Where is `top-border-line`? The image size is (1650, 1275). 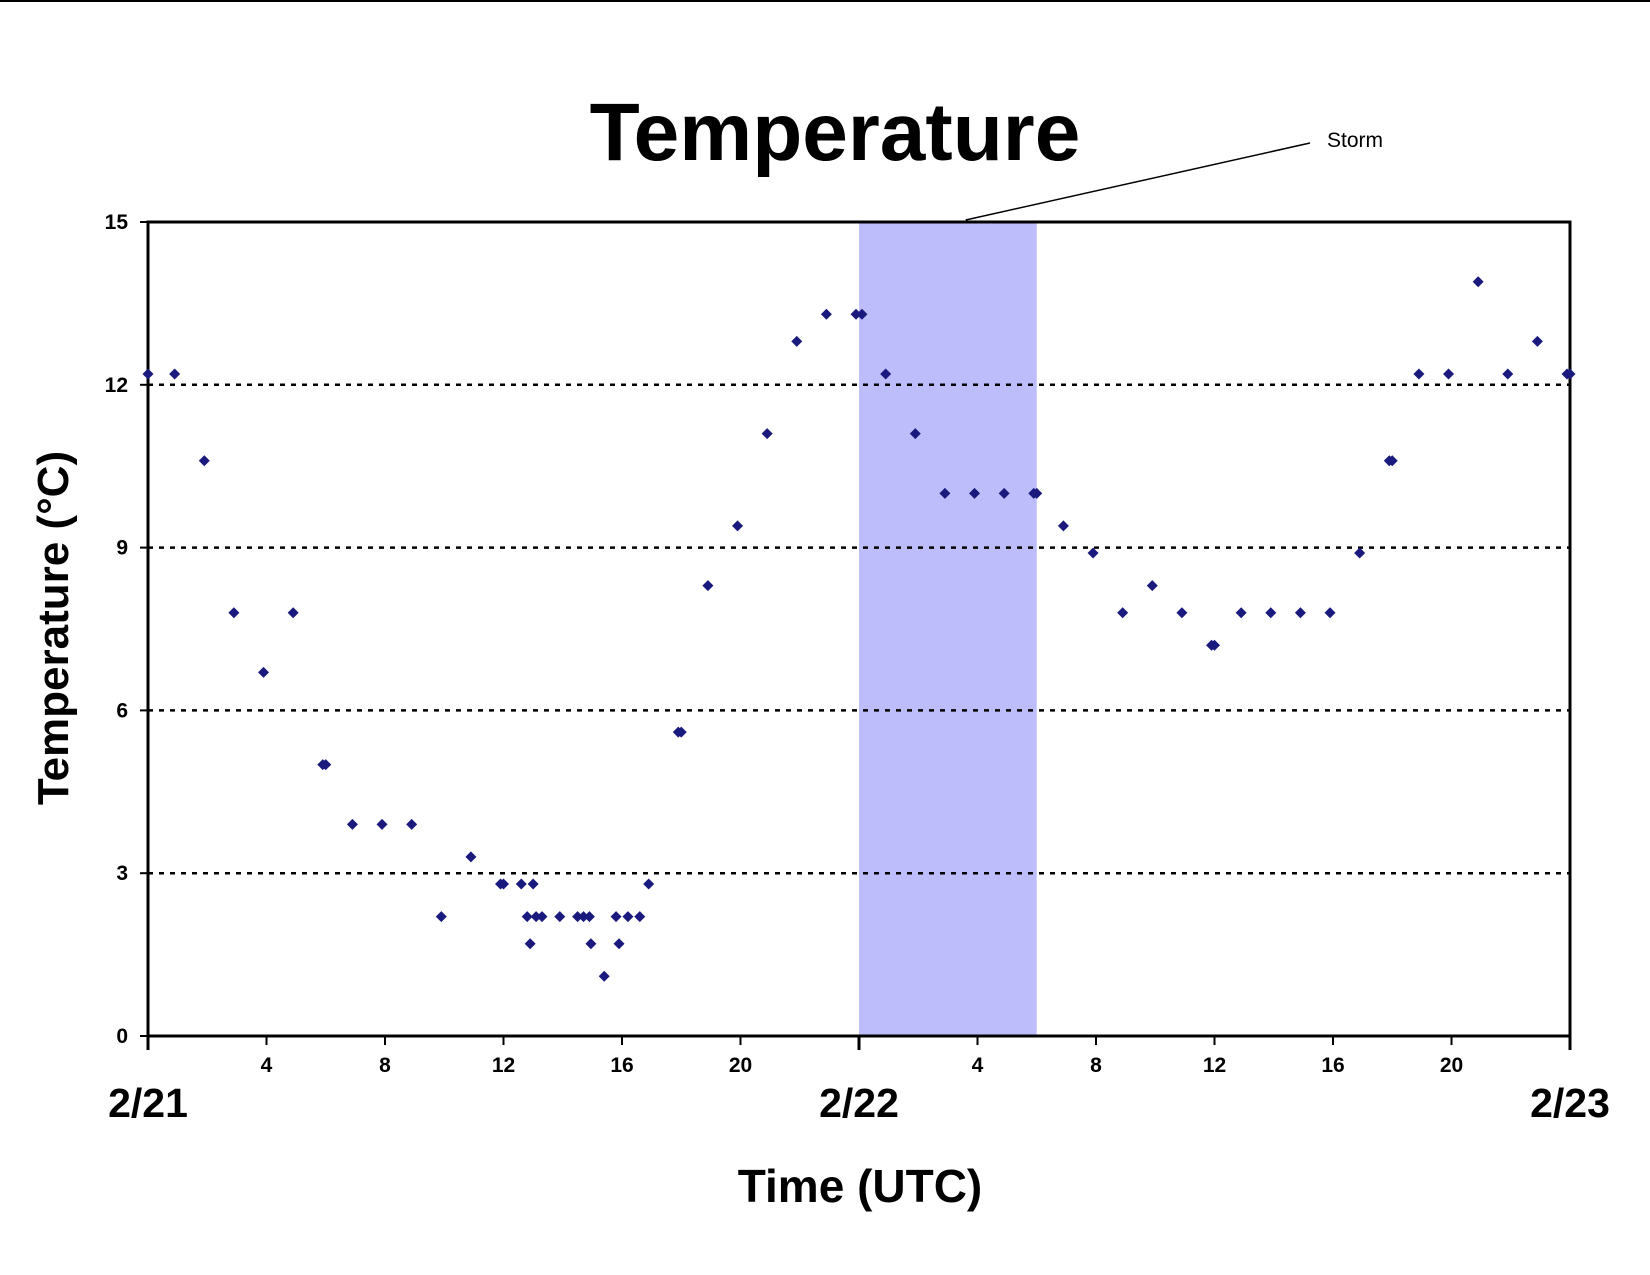
top-border-line is located at coordinates (825, 1).